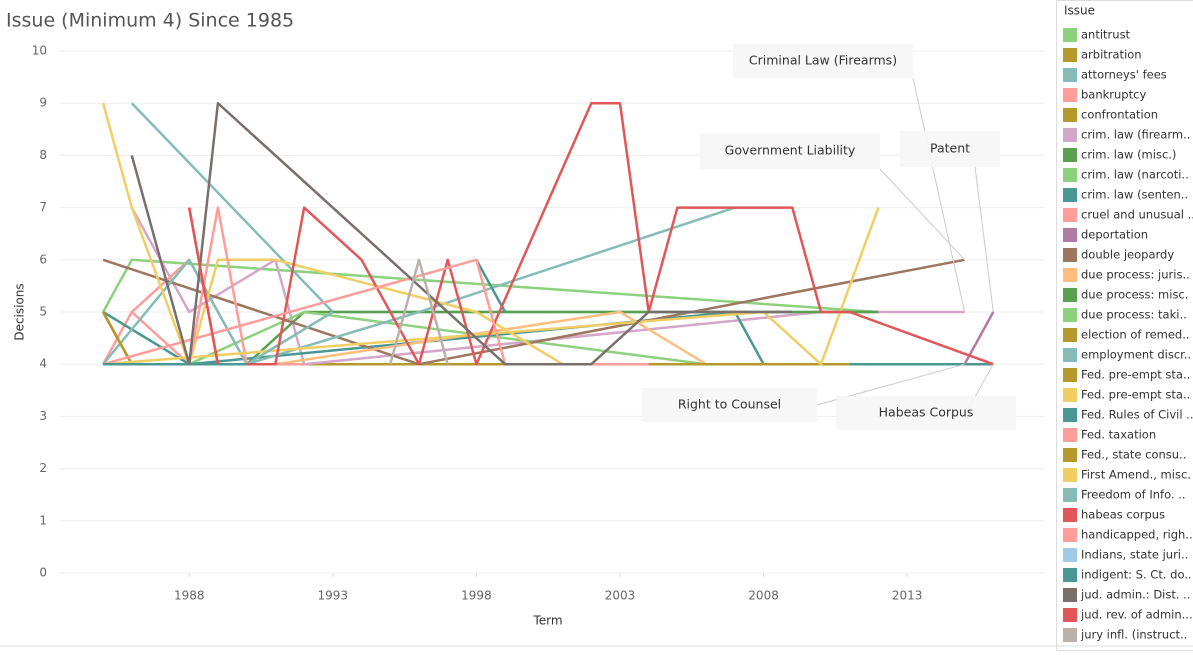  I want to click on legend-label: double jeopardy, so click(1127, 255).